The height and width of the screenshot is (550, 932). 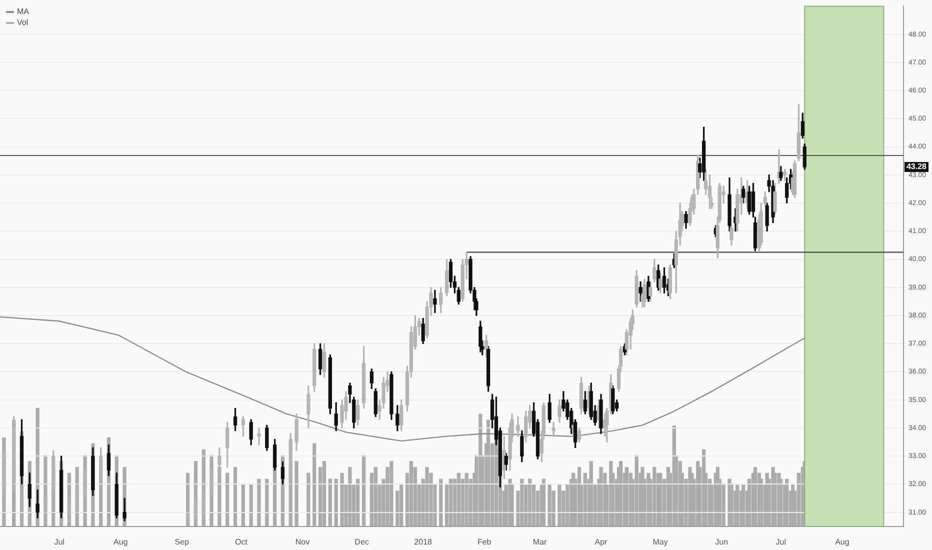 What do you see at coordinates (182, 541) in the screenshot?
I see `x-tick-label: Sep` at bounding box center [182, 541].